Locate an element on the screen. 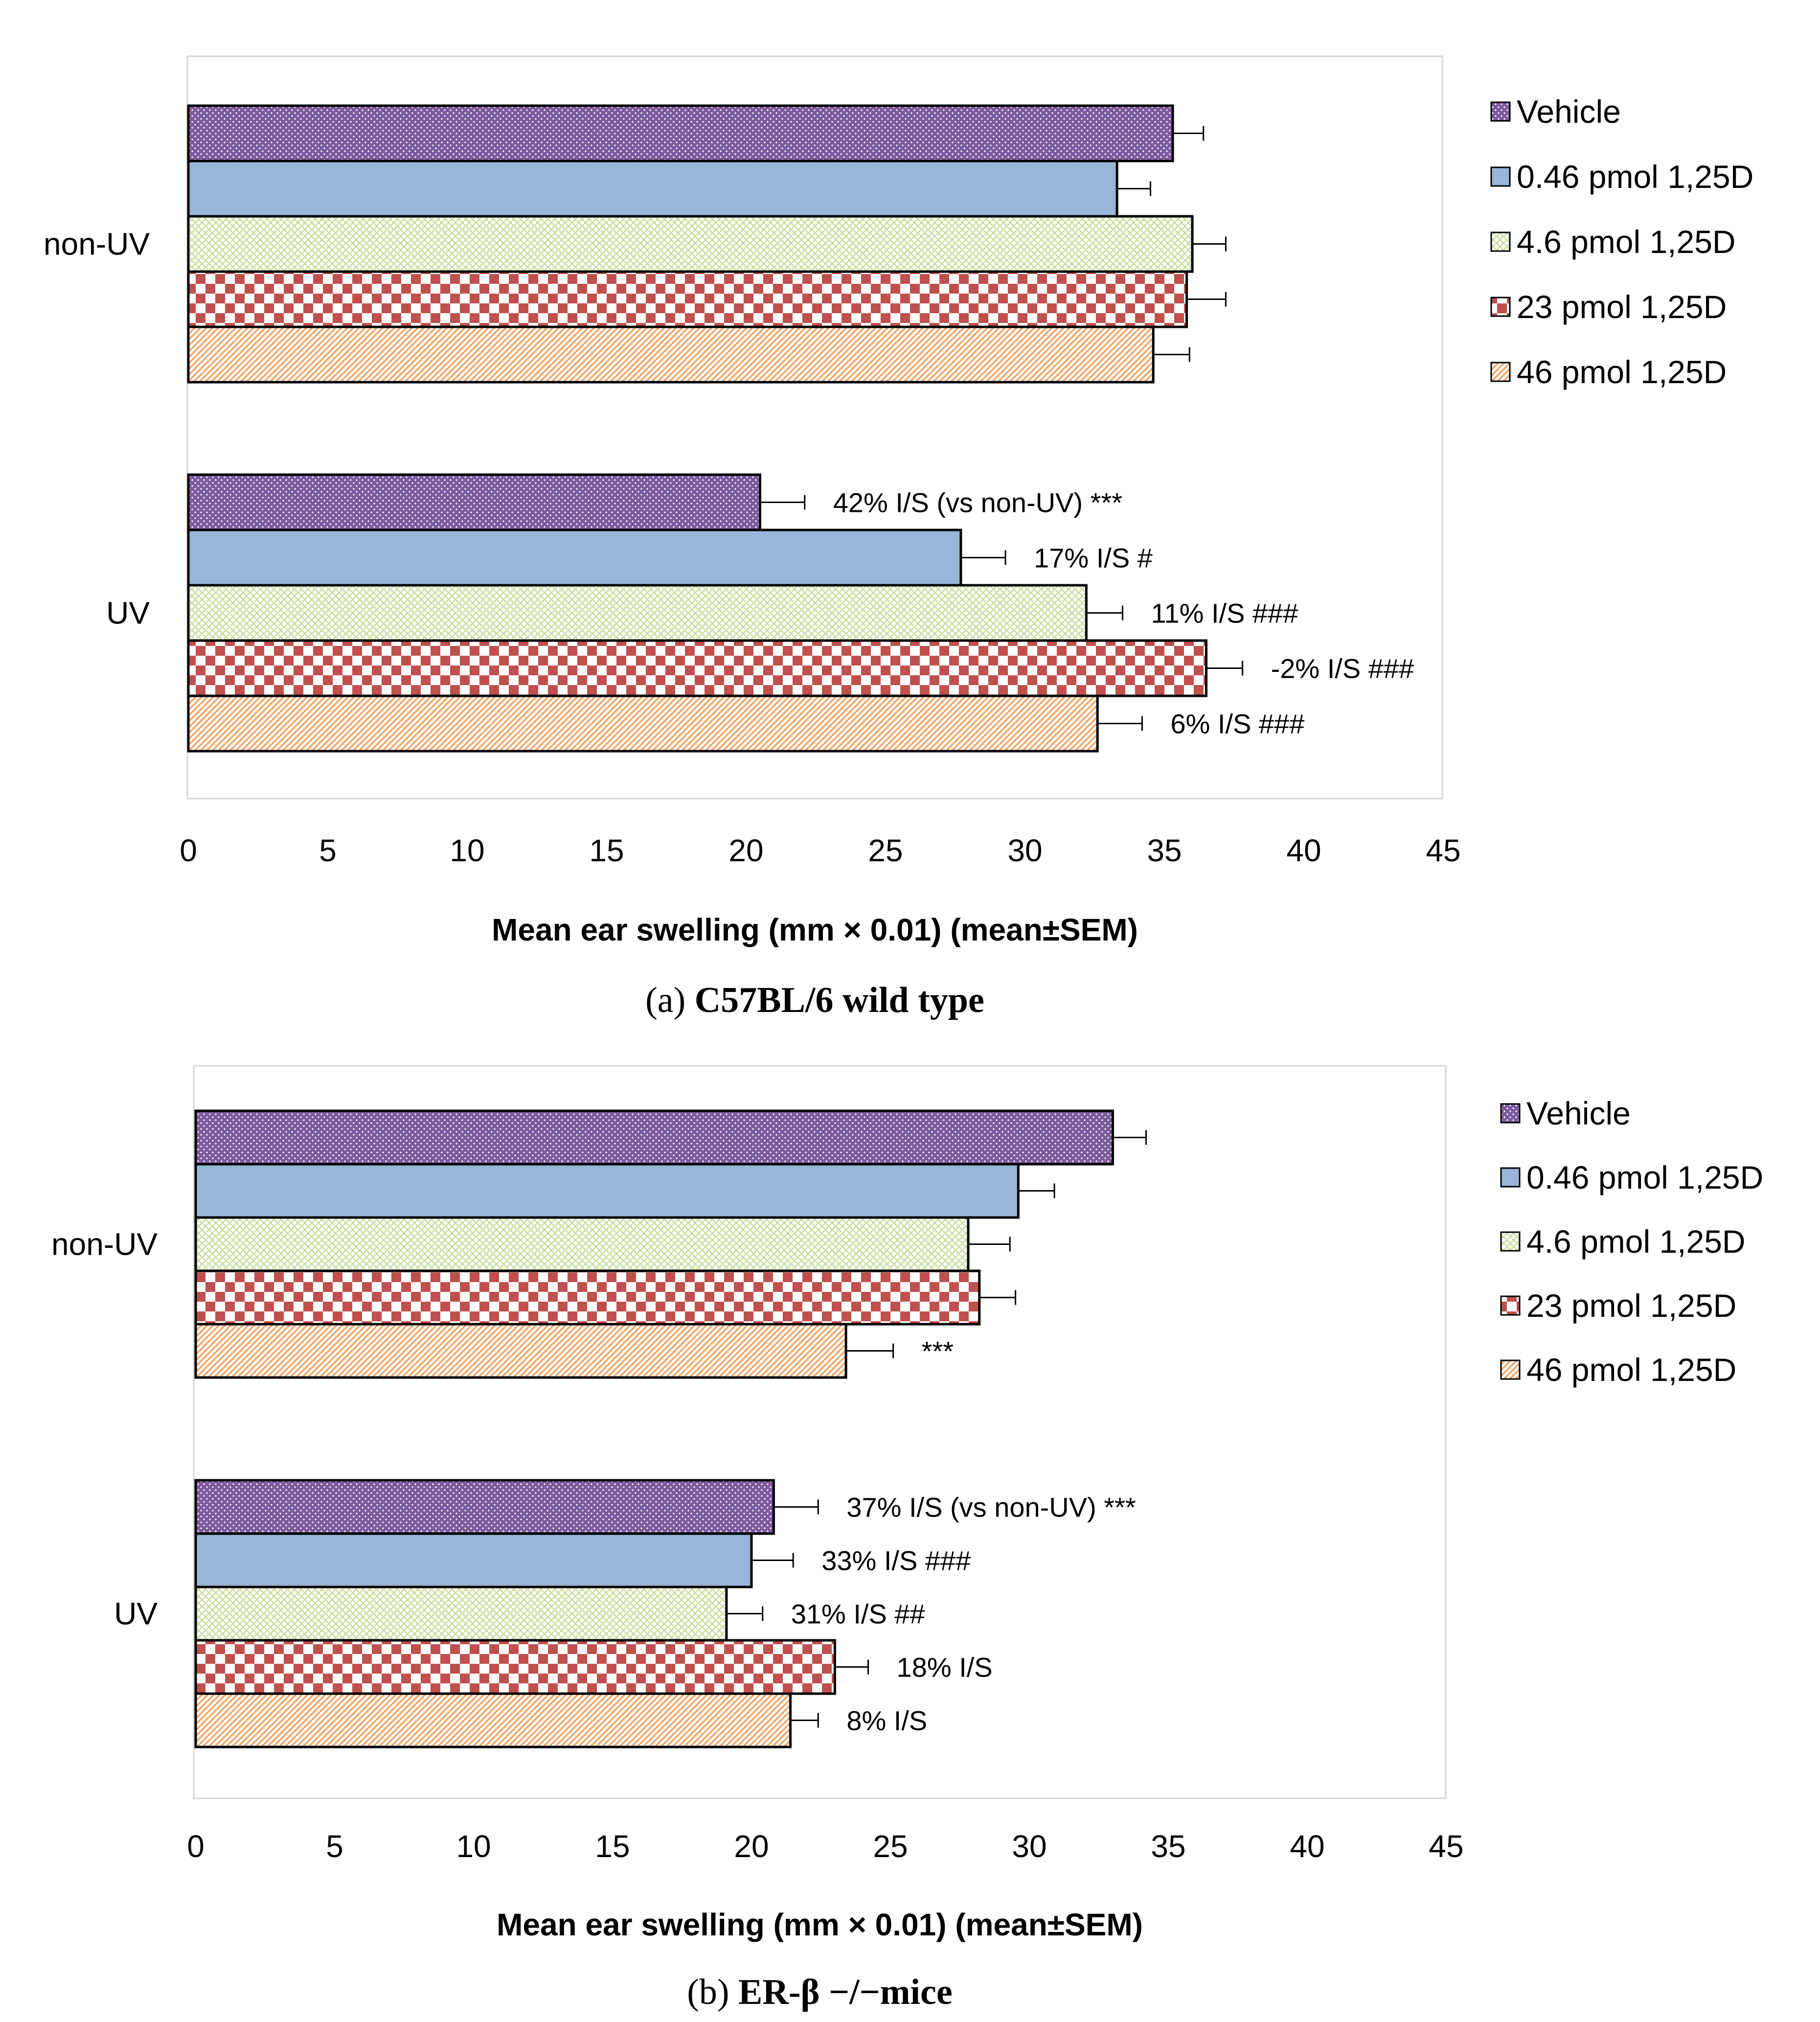 The height and width of the screenshot is (2022, 1820). bar-annotation: 18% I/S is located at coordinates (945, 1667).